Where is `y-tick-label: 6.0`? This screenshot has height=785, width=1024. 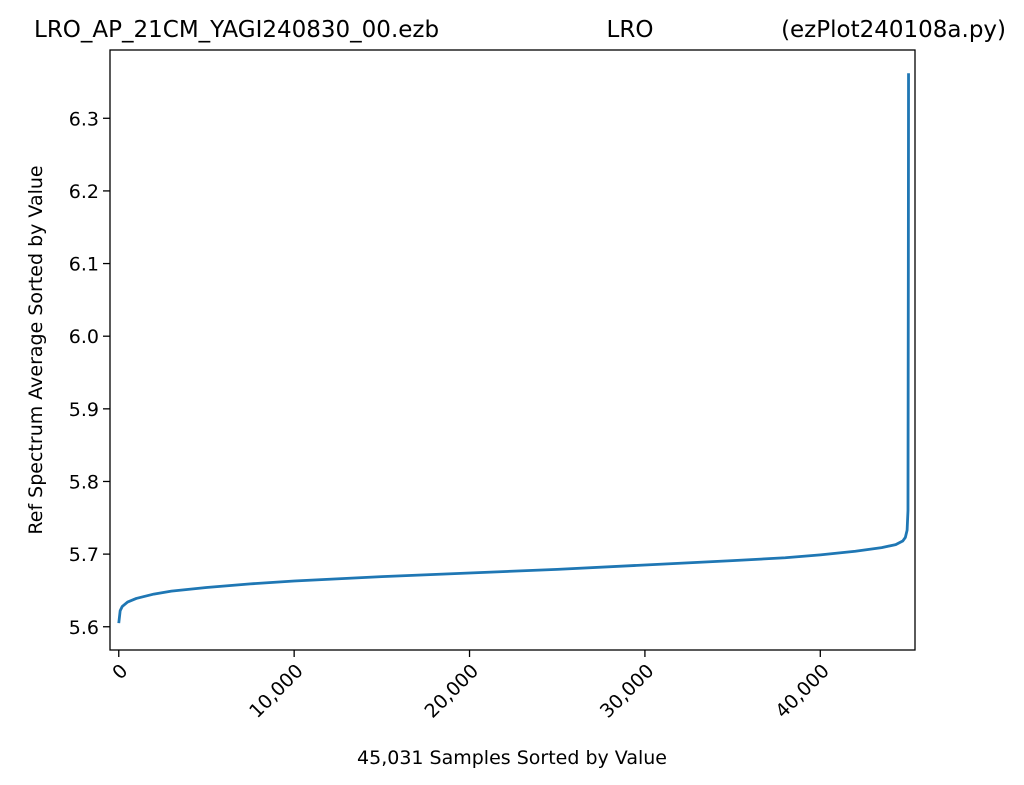 y-tick-label: 6.0 is located at coordinates (84, 337).